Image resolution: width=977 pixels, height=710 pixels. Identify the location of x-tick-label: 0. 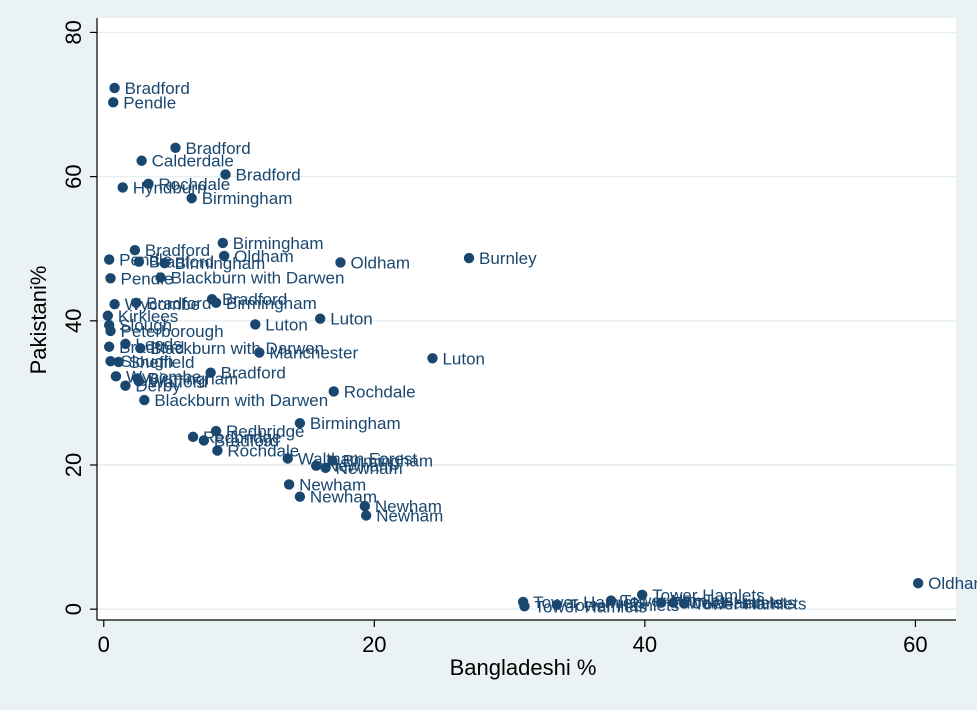
(104, 644).